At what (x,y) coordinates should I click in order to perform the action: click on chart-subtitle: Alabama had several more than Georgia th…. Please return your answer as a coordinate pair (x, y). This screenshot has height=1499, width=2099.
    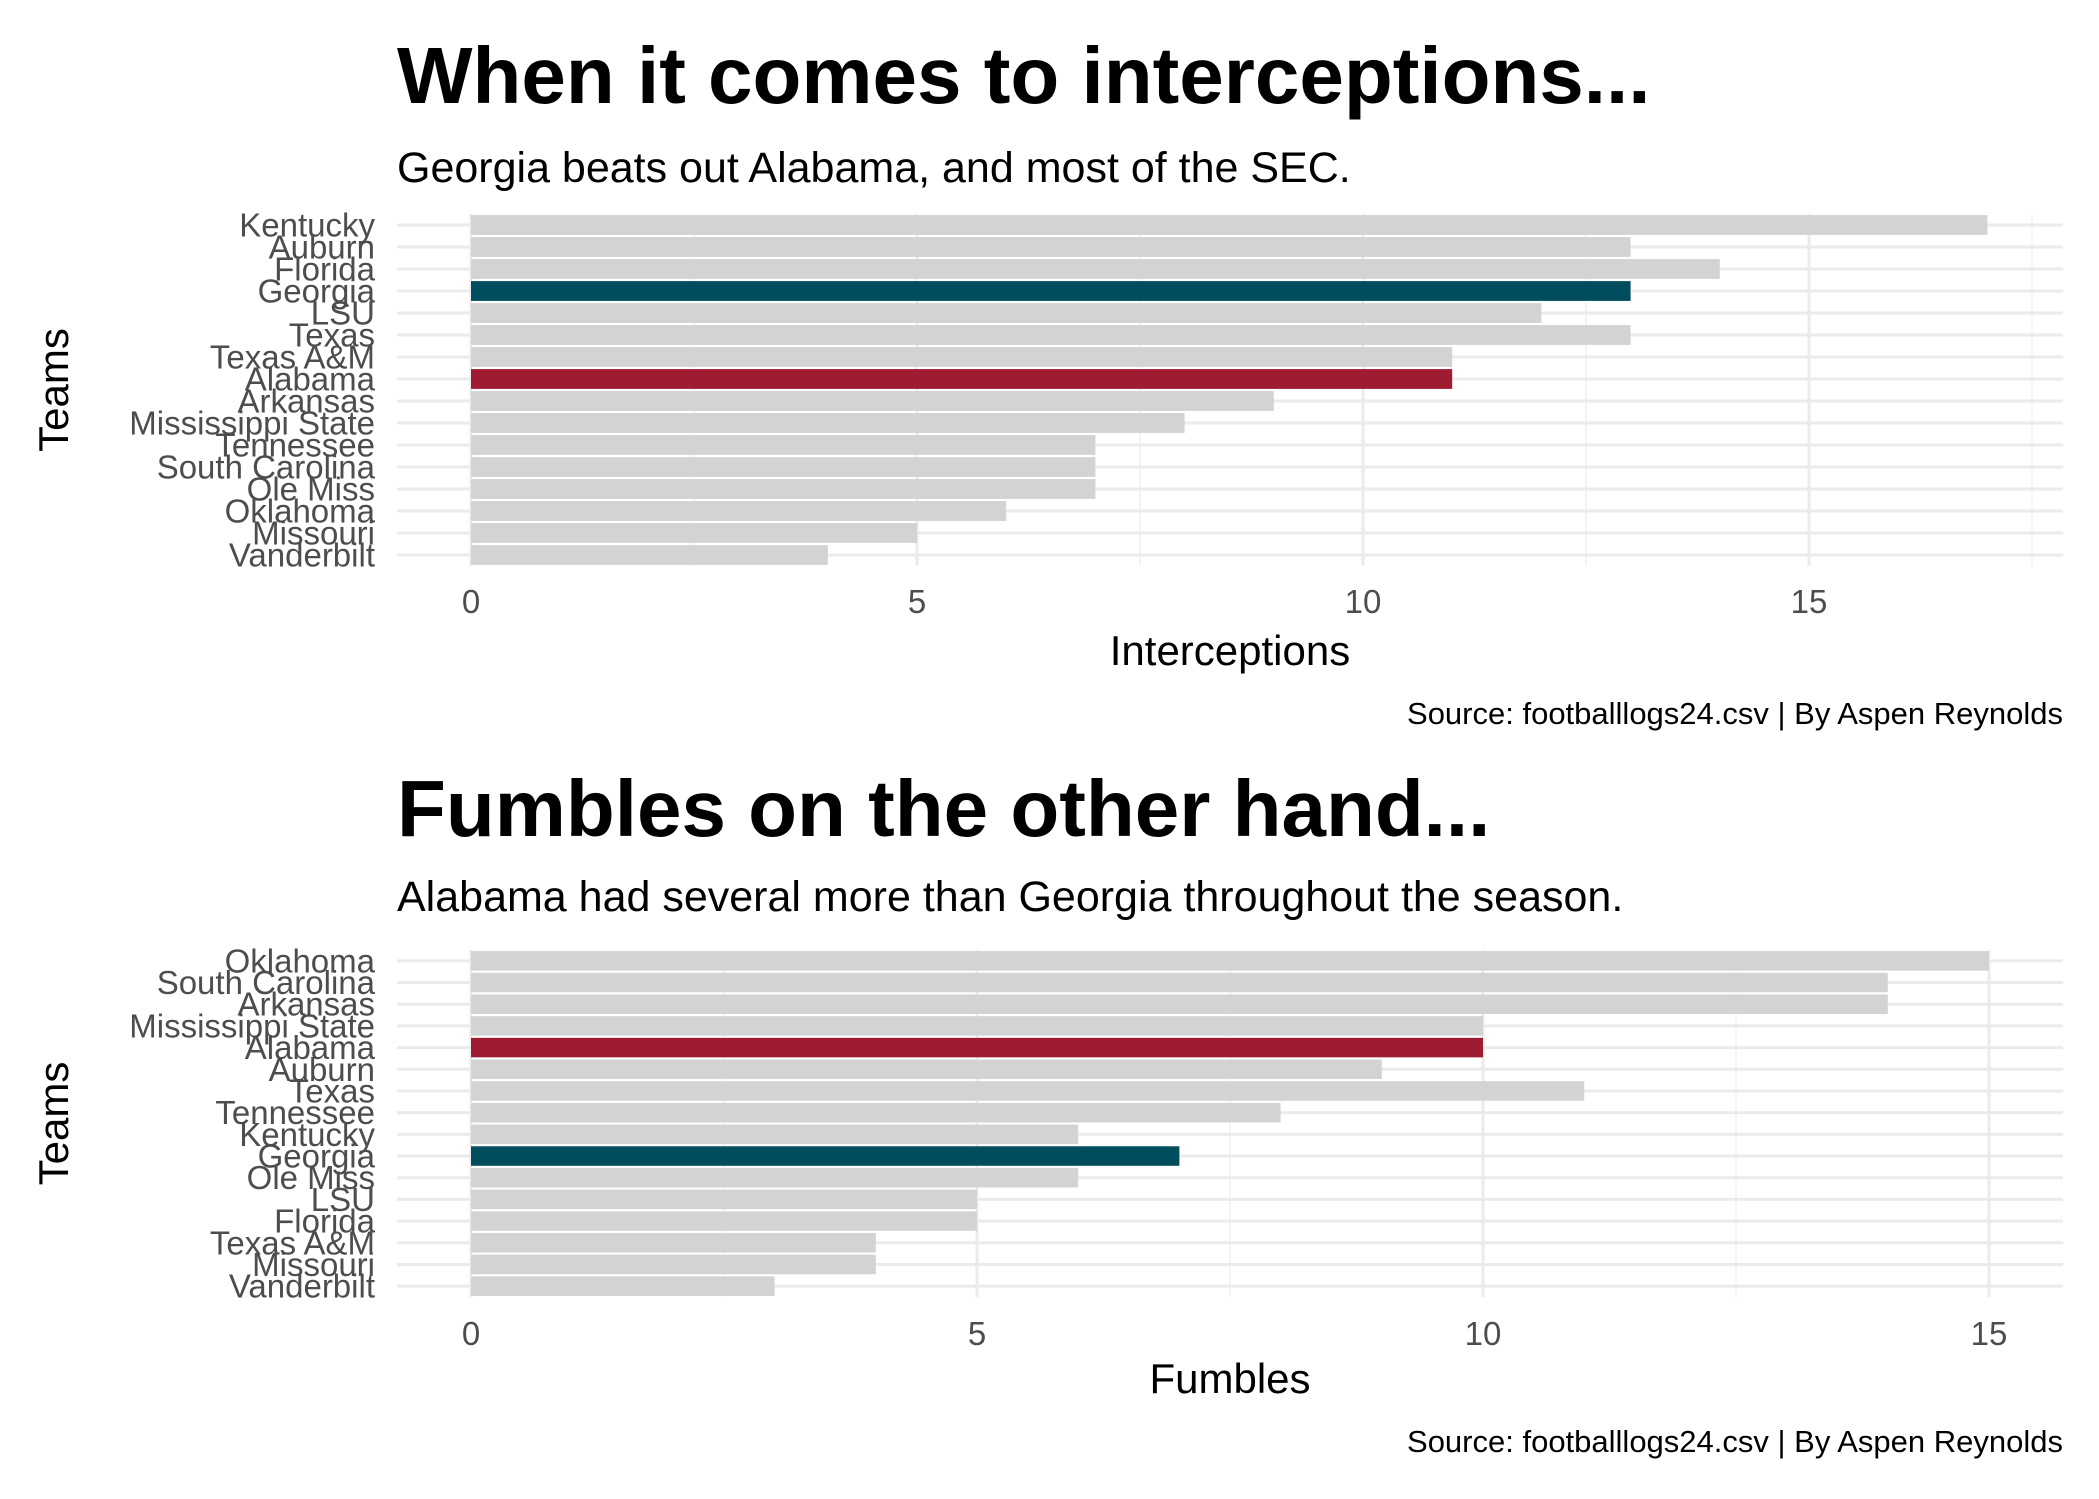
    Looking at the image, I should click on (1010, 897).